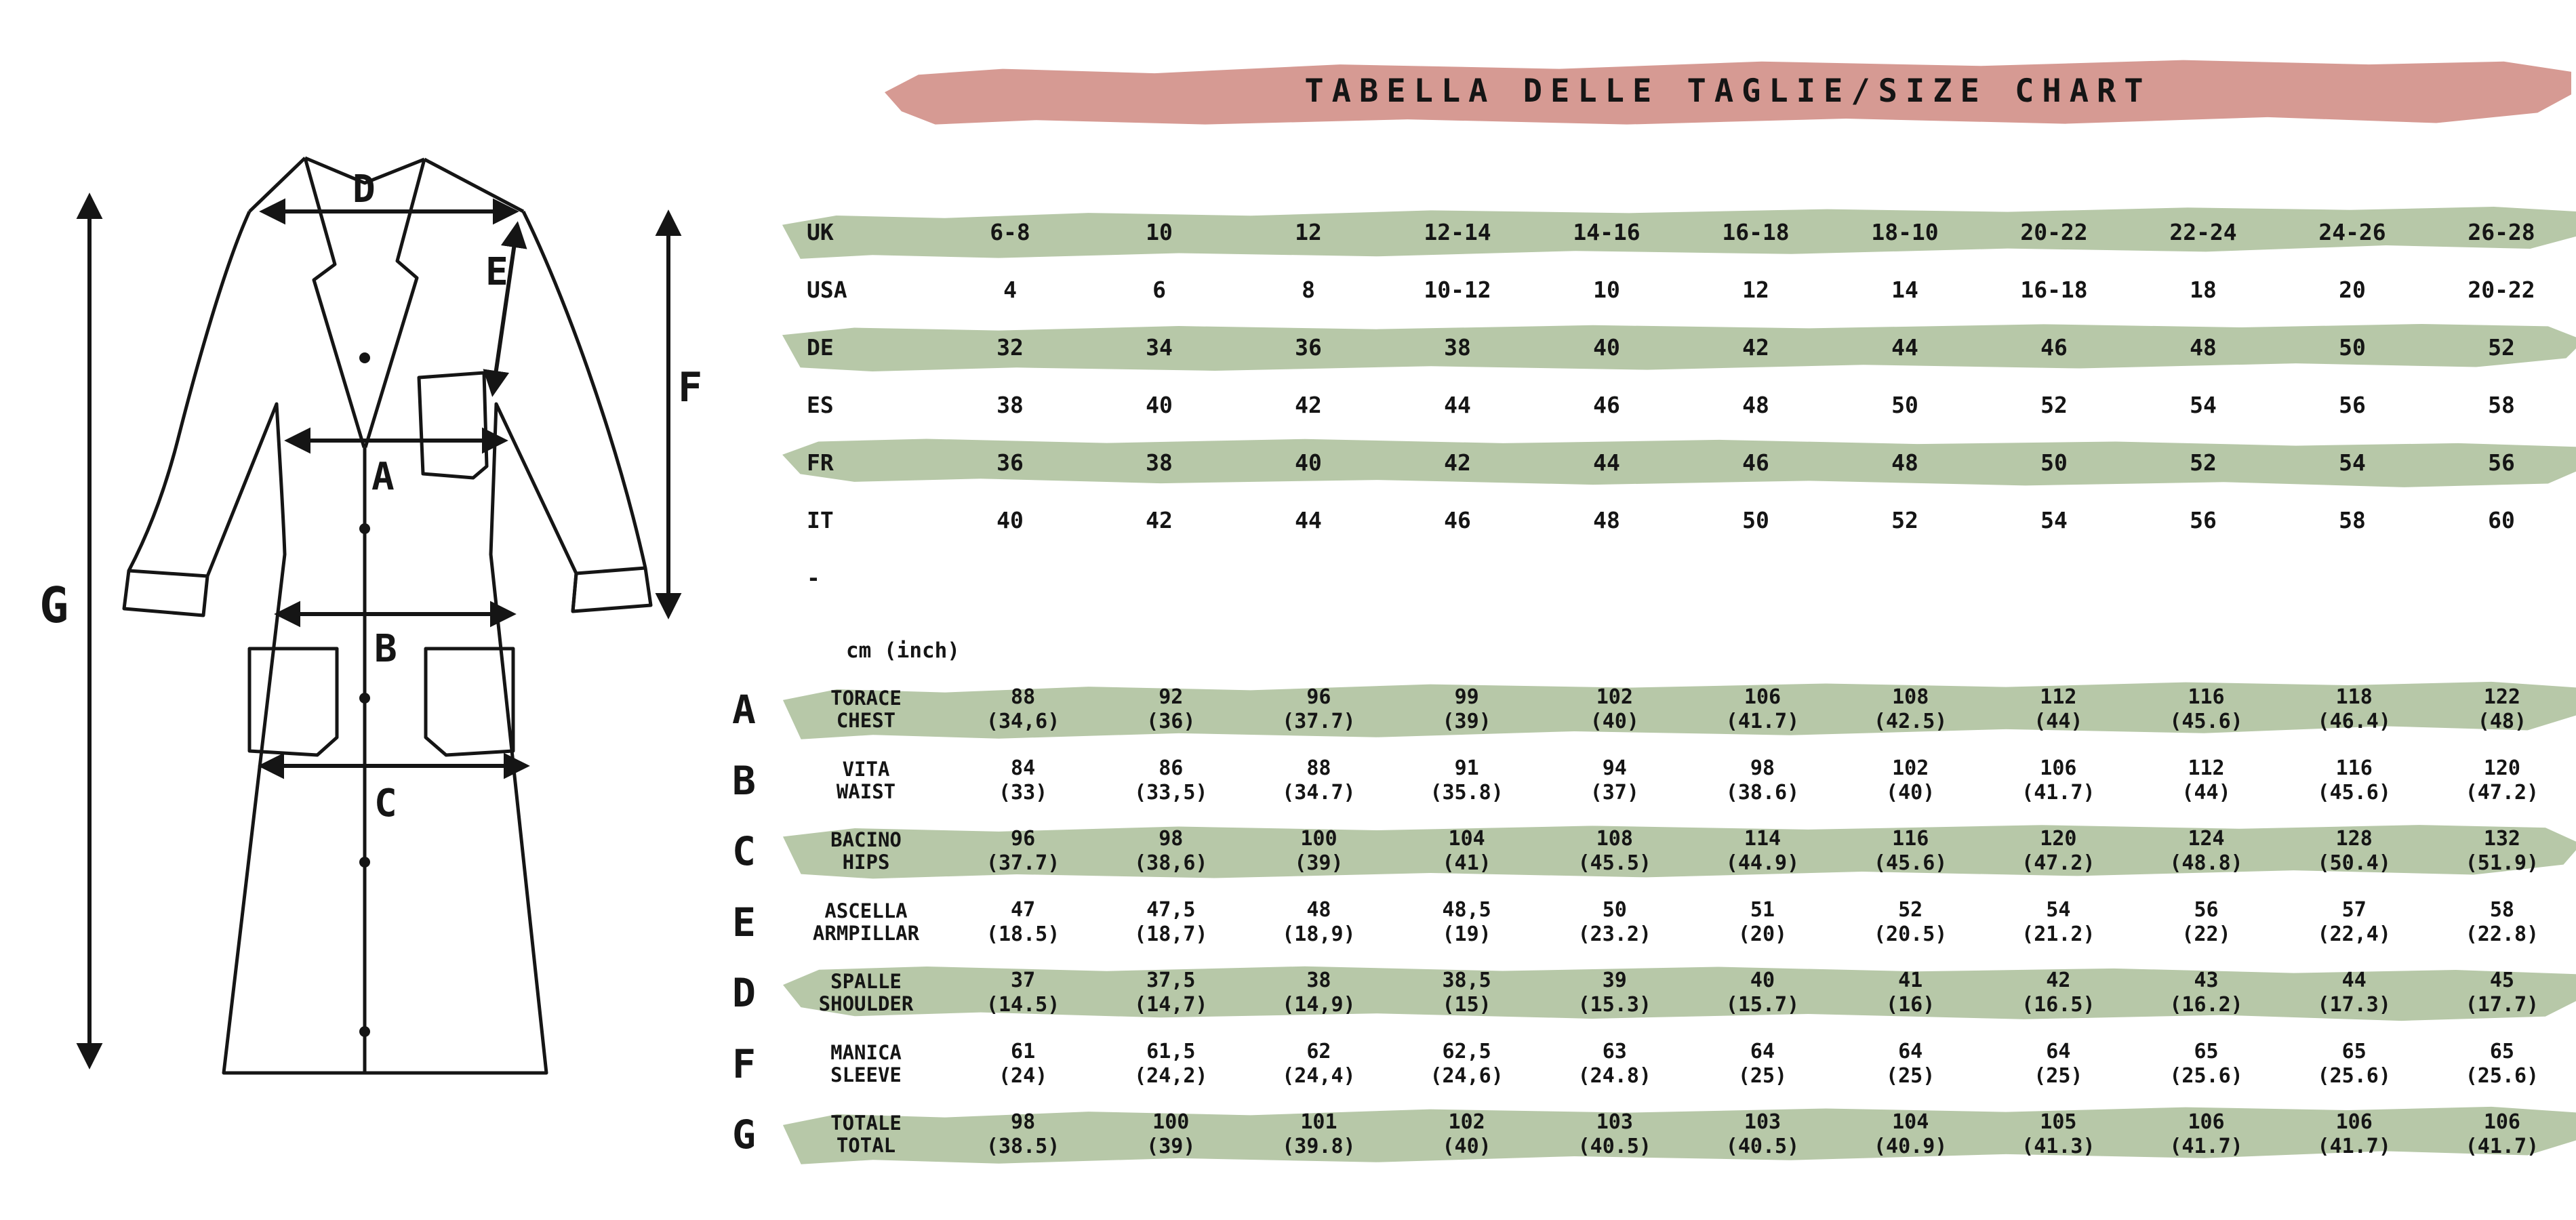  I want to click on measure-cell: 101 (39.8), so click(1318, 1135).